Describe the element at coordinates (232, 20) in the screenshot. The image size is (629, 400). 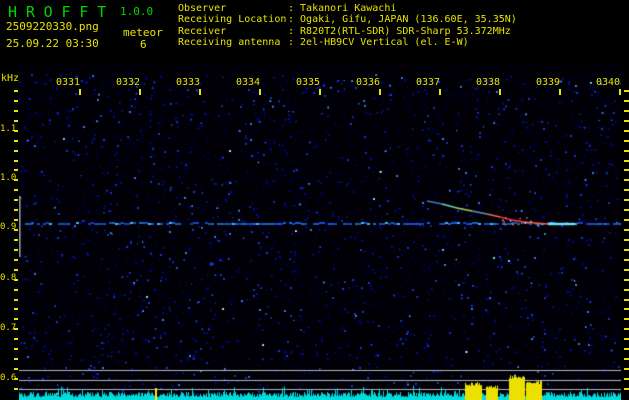
I see `info-label: Receiving Location` at that location.